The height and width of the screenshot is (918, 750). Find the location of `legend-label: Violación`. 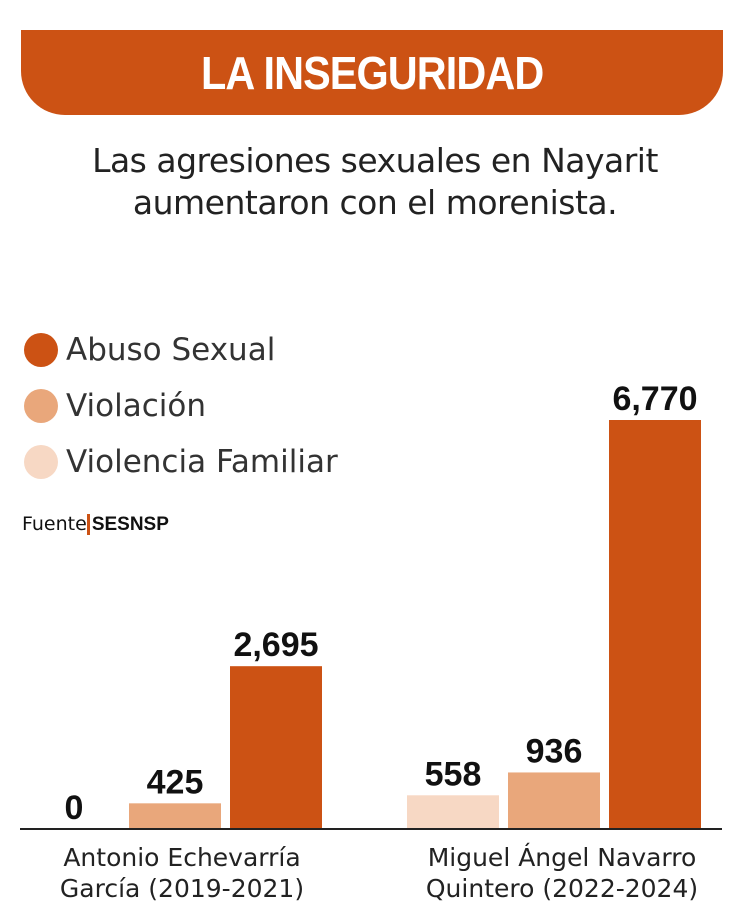

legend-label: Violación is located at coordinates (136, 406).